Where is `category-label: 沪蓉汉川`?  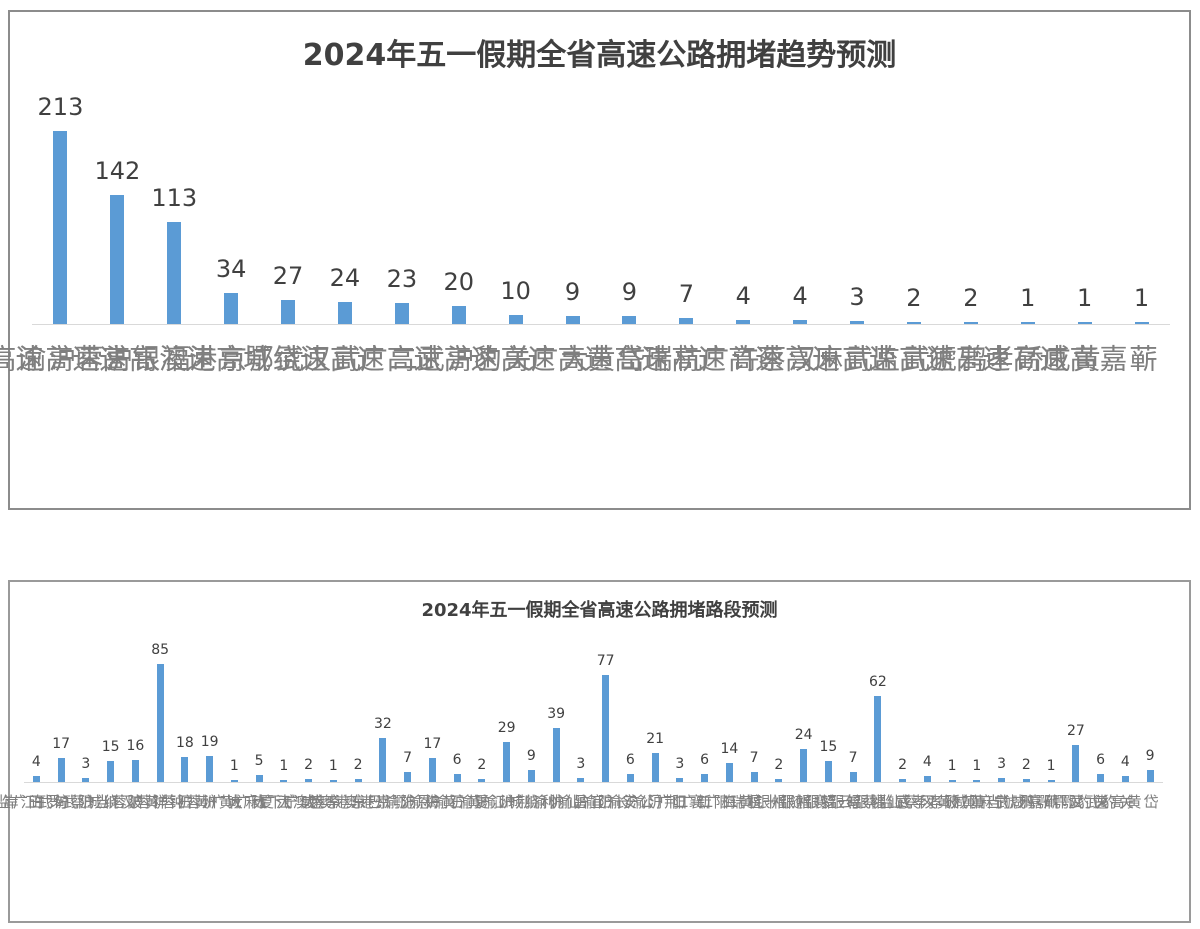
category-label: 沪蓉汉川 is located at coordinates (135, 801).